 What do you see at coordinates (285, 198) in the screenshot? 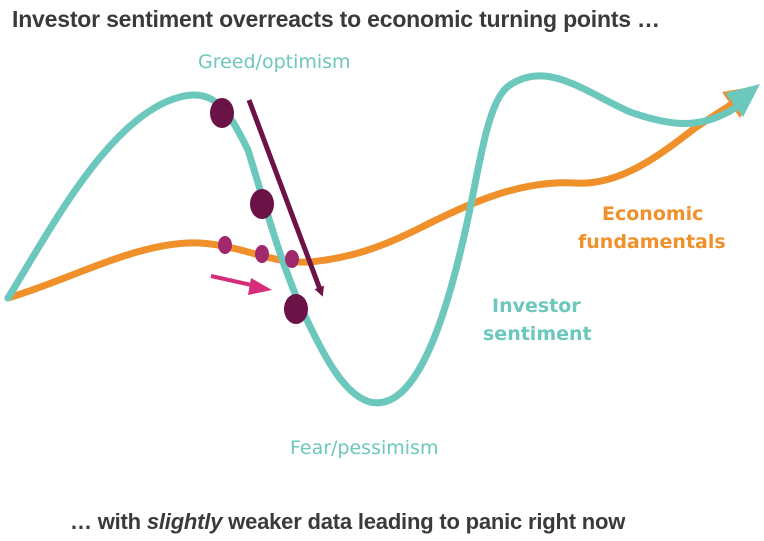
I see `downward-dark-arrow` at bounding box center [285, 198].